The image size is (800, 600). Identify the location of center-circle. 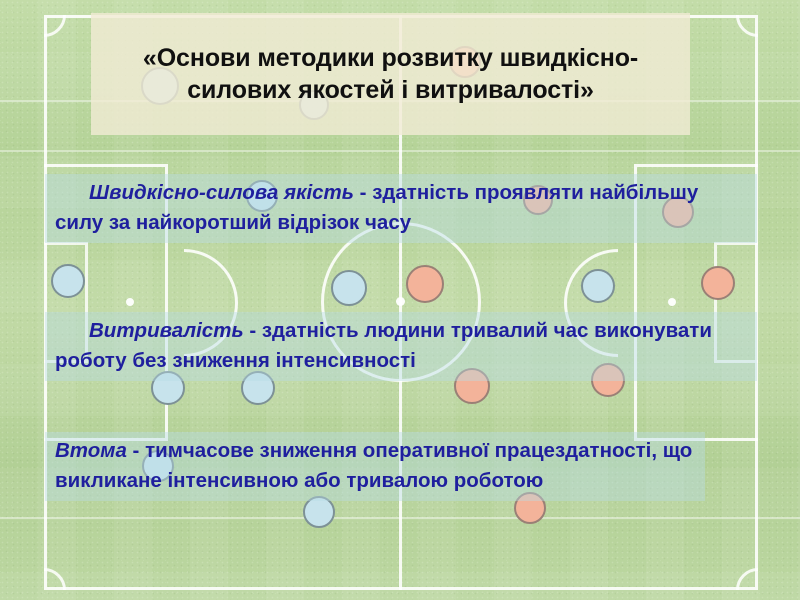
(401, 302).